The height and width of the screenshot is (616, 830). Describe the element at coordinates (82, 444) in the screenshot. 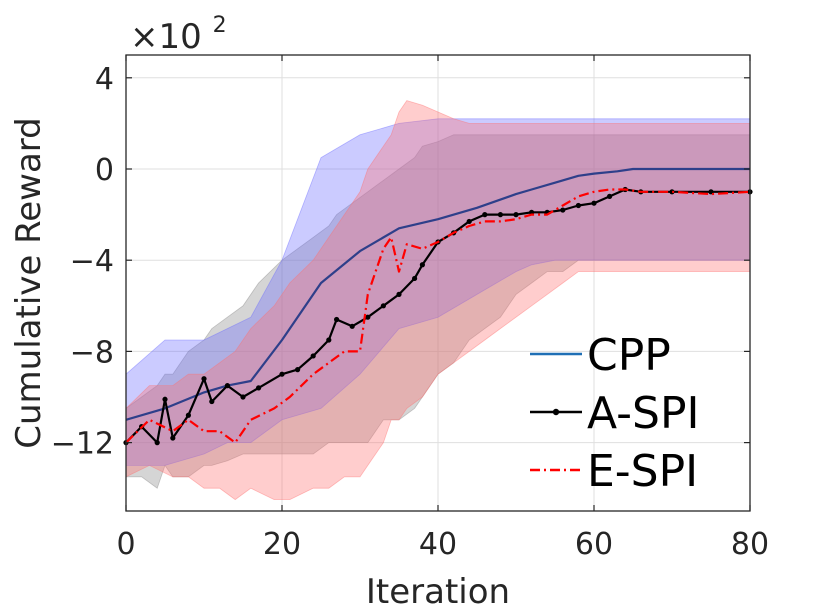

I see `y-tick-label: −12` at that location.